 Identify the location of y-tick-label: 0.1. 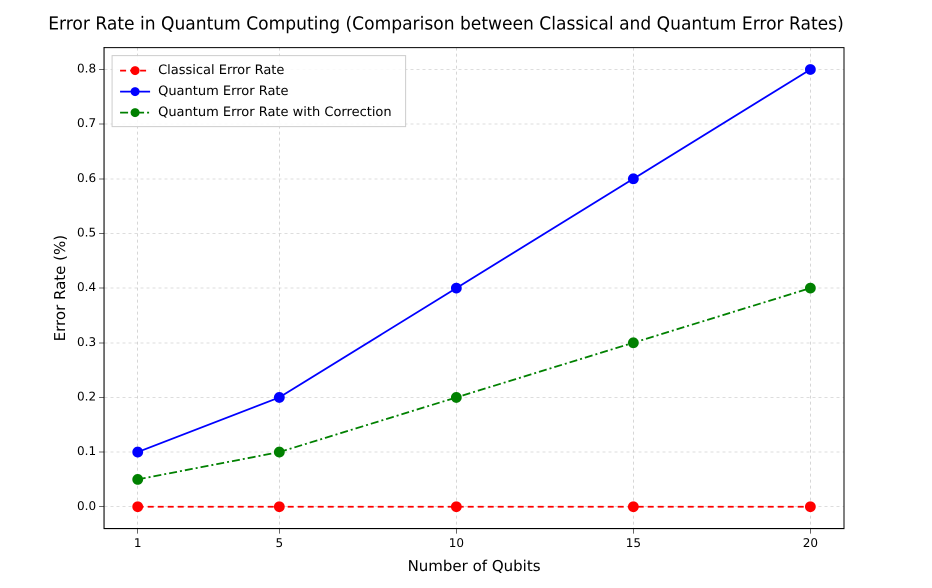
(86, 451).